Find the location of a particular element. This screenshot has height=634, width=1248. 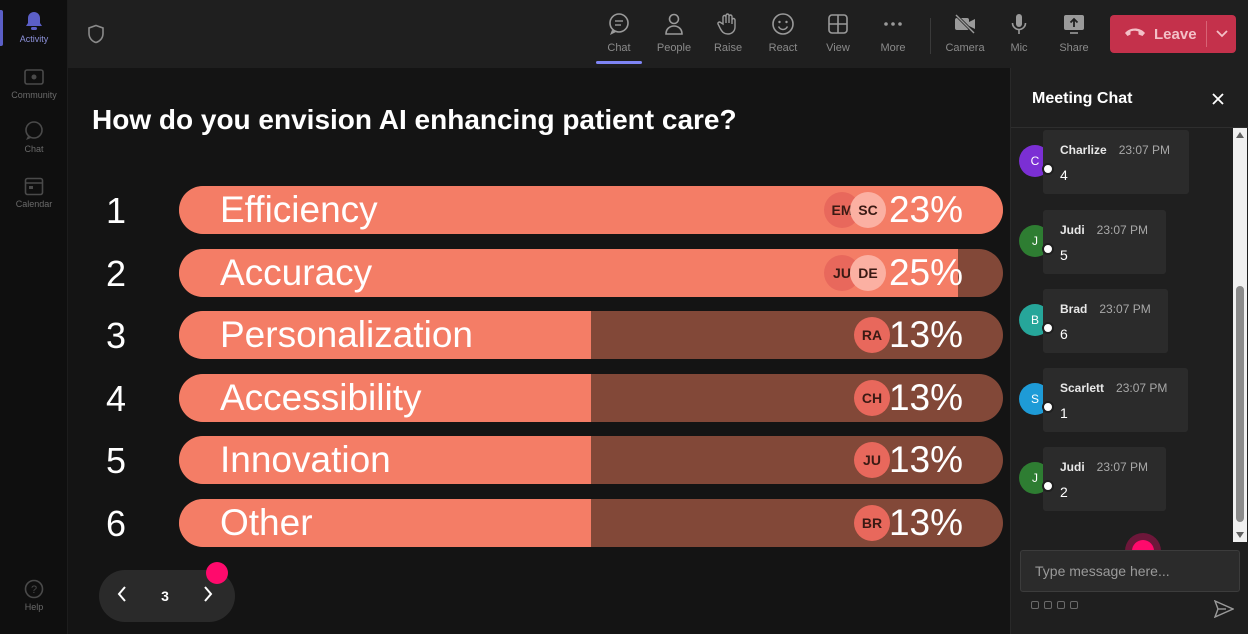

toolbar-raise-button: Raise is located at coordinates (728, 36).